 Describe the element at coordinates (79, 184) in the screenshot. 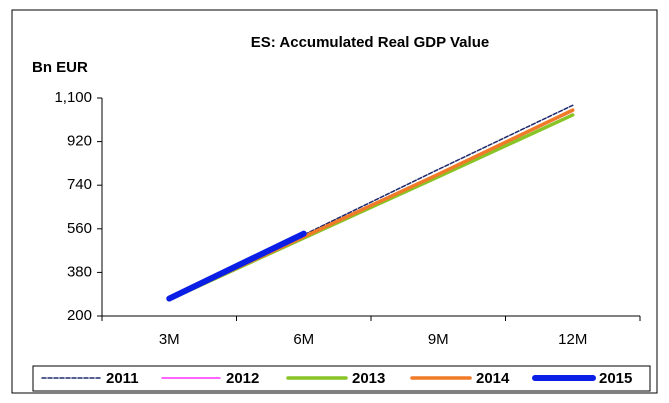

I see `y-tick-label: 740` at that location.